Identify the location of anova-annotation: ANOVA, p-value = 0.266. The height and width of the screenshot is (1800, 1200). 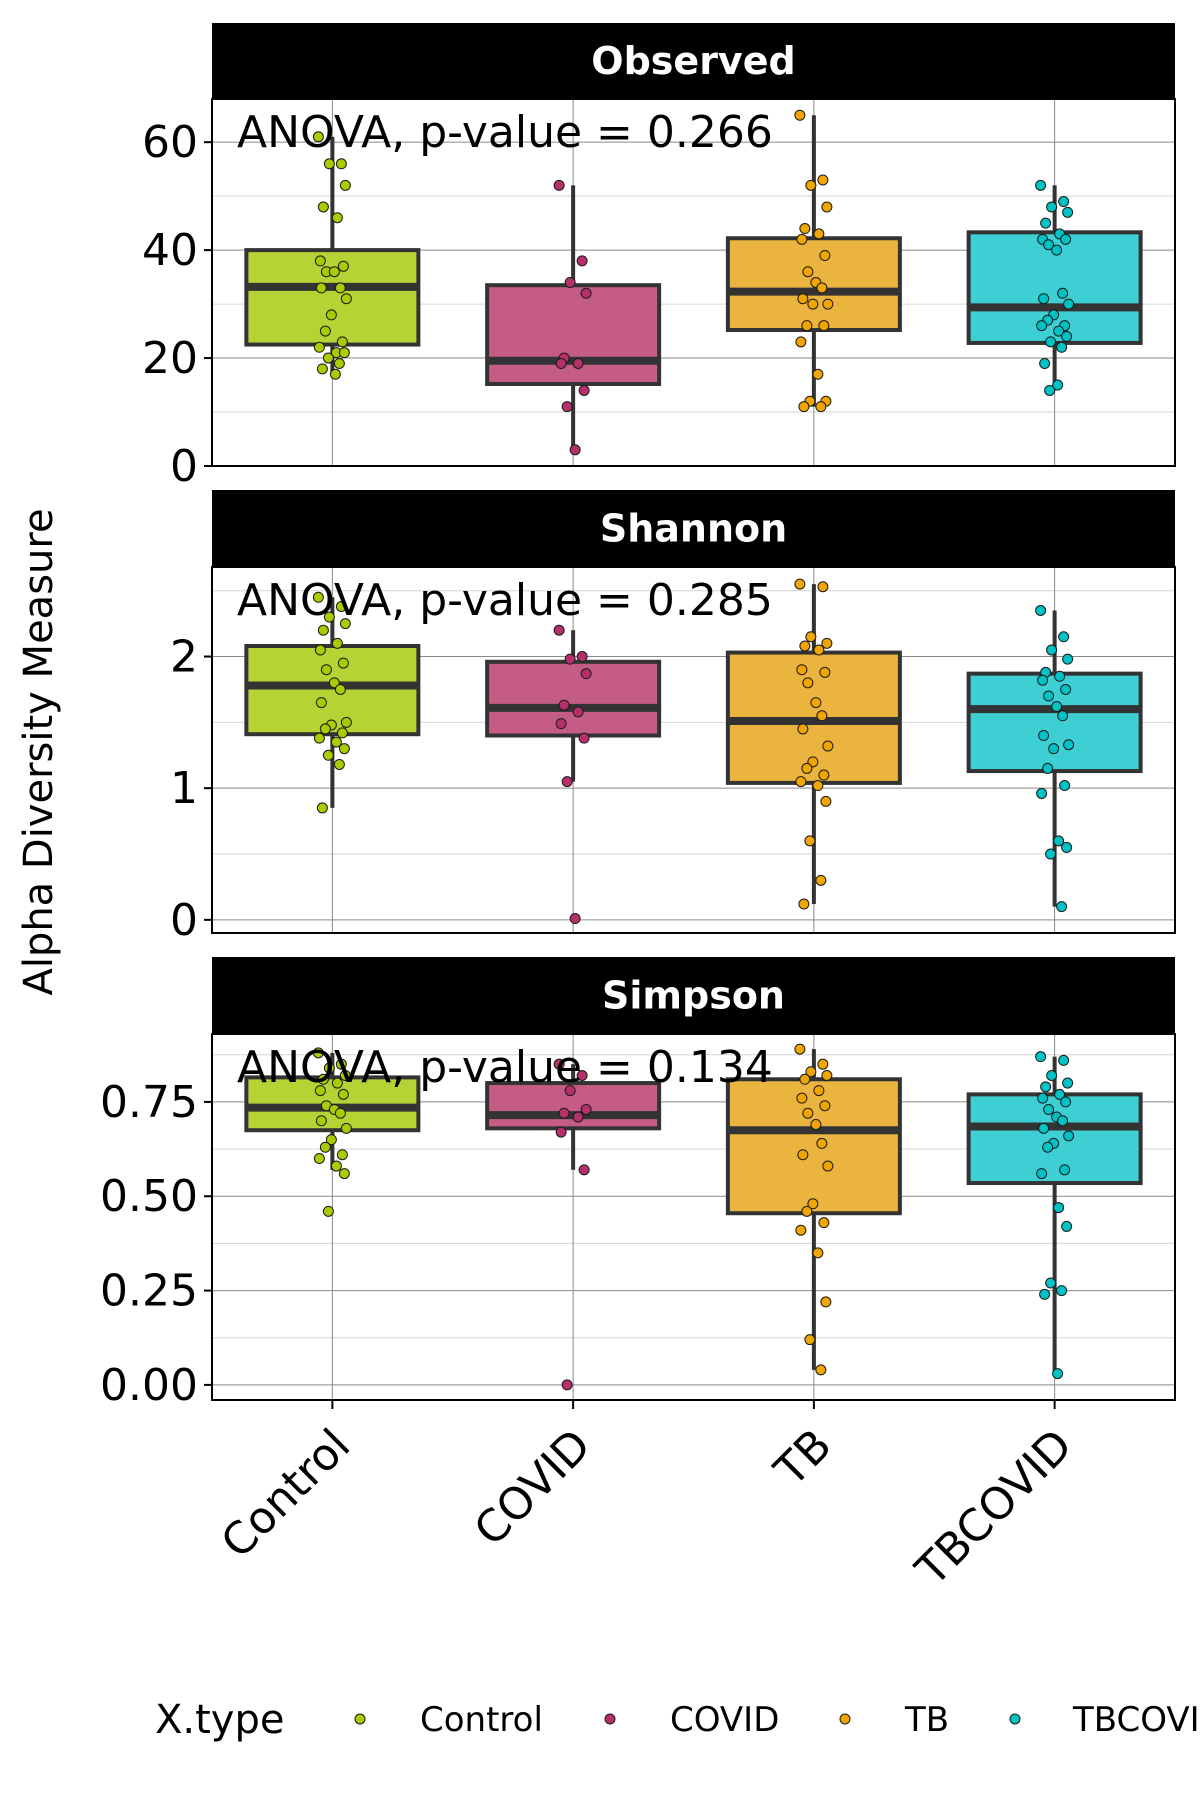
(505, 132).